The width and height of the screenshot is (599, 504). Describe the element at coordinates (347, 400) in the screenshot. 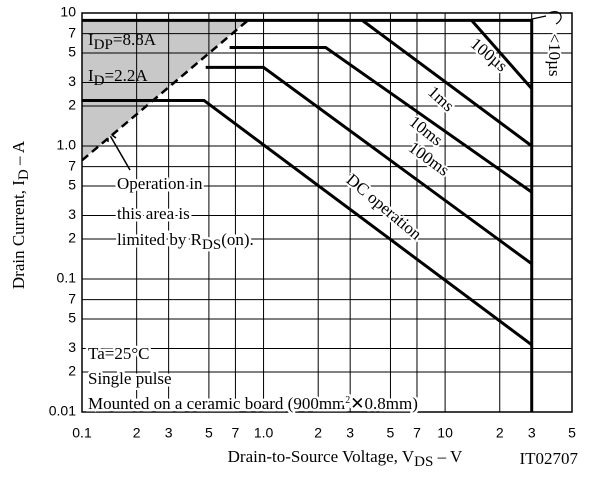

I see `text-part: 2` at that location.